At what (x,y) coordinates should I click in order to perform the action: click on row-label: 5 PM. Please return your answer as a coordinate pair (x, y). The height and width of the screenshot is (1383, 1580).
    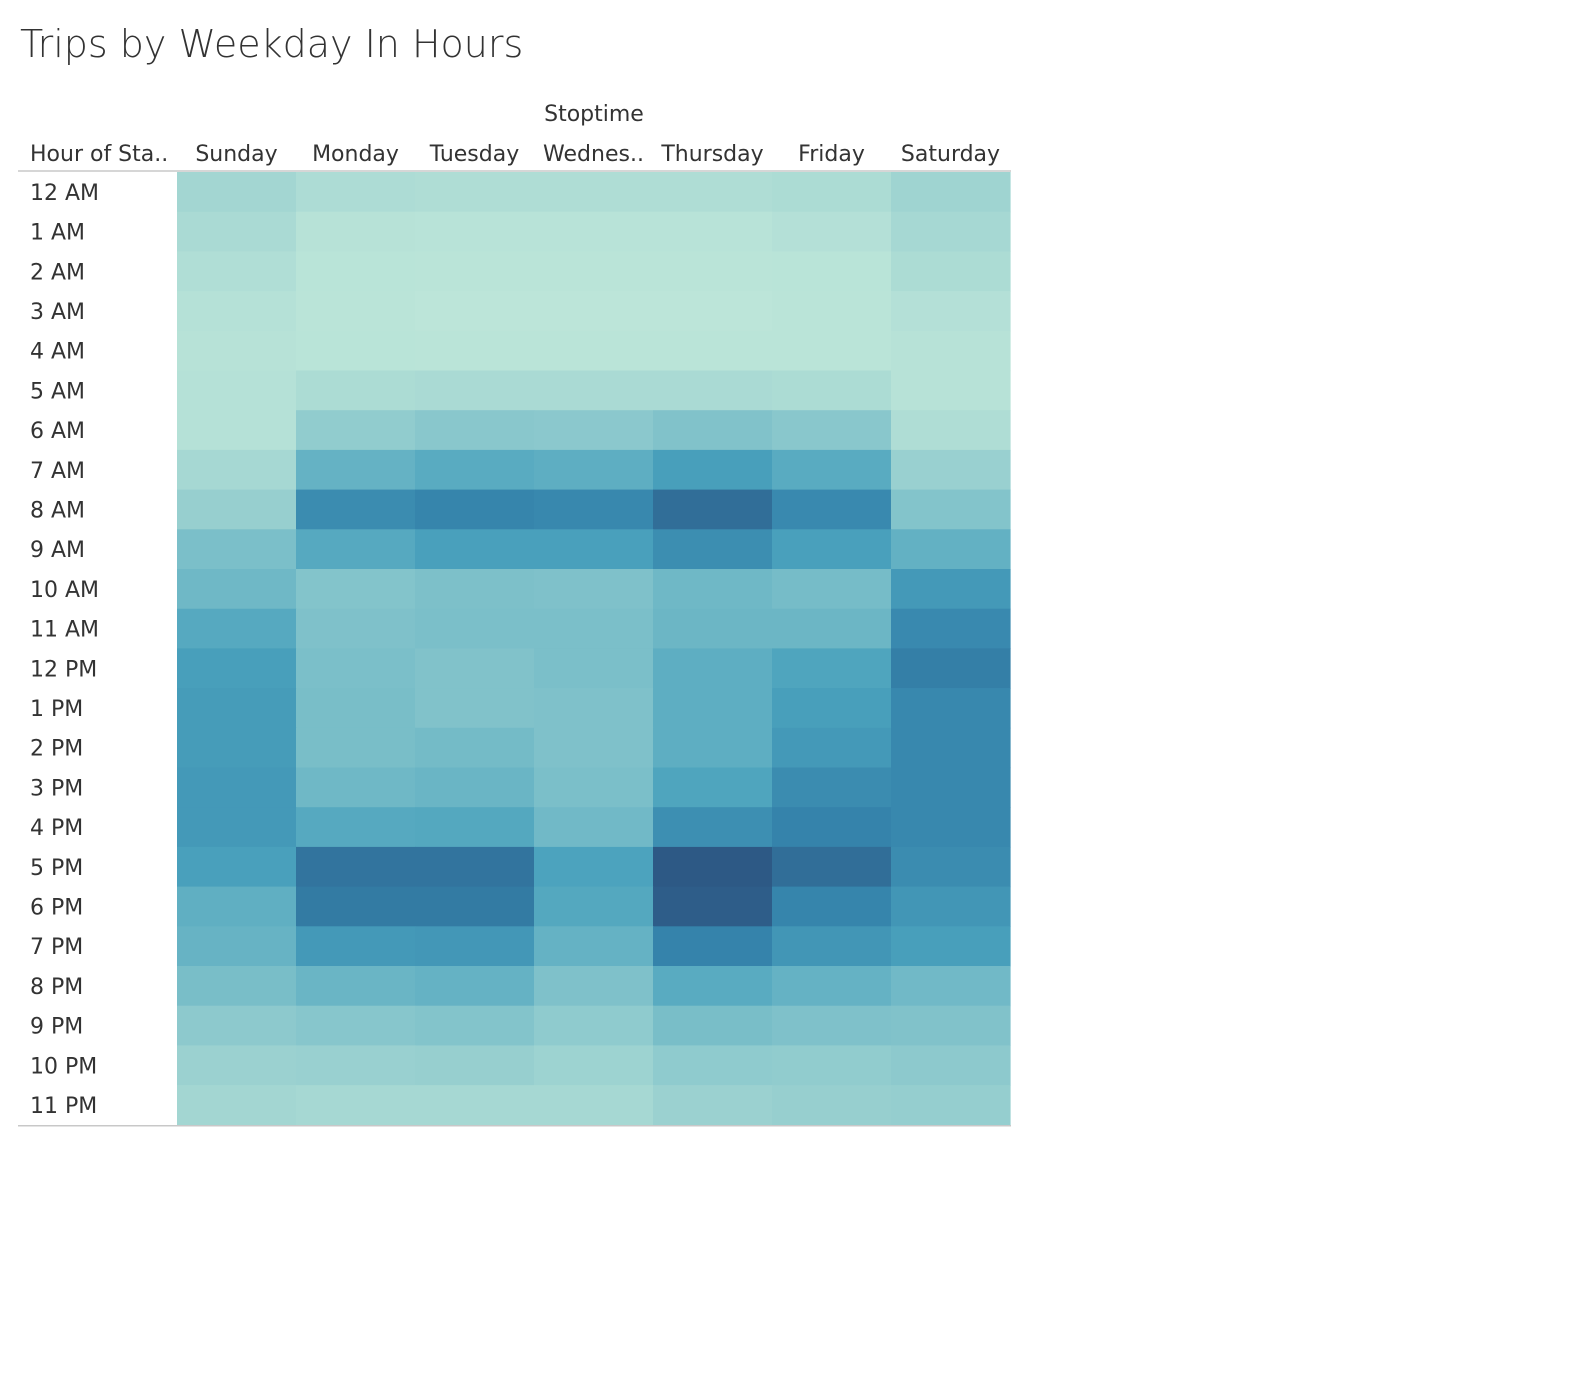
    Looking at the image, I should click on (56, 868).